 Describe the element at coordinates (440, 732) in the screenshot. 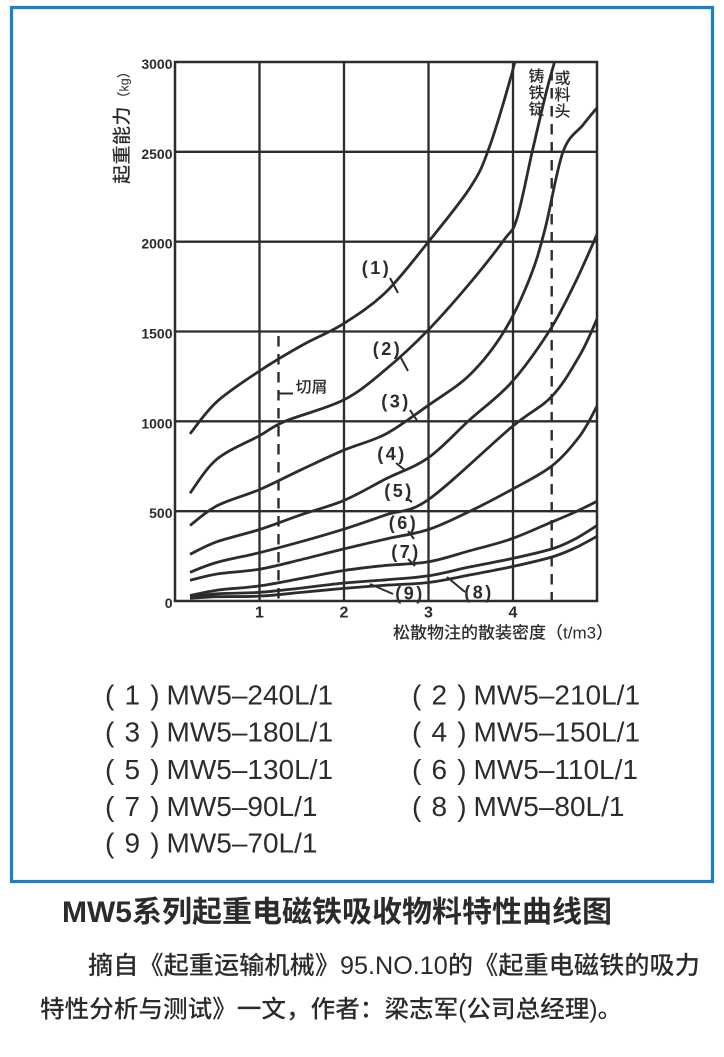

I see `svg-text: ( 4 )` at that location.